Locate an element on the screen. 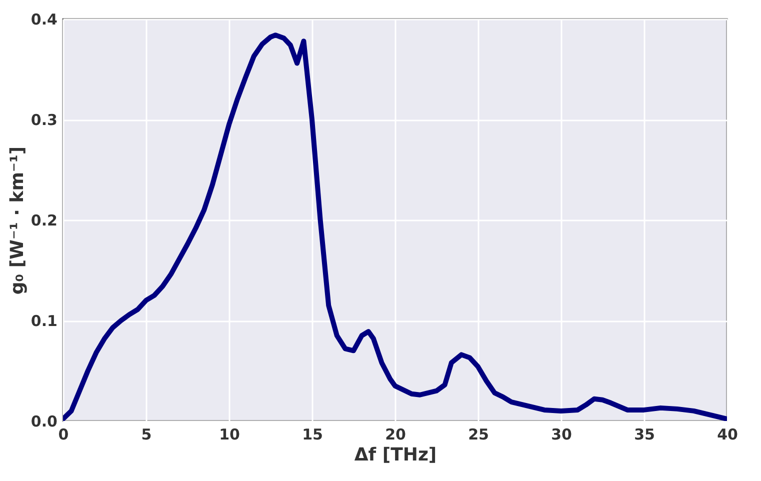 This screenshot has width=761, height=481. y-tick-label: 0.1 is located at coordinates (44, 321).